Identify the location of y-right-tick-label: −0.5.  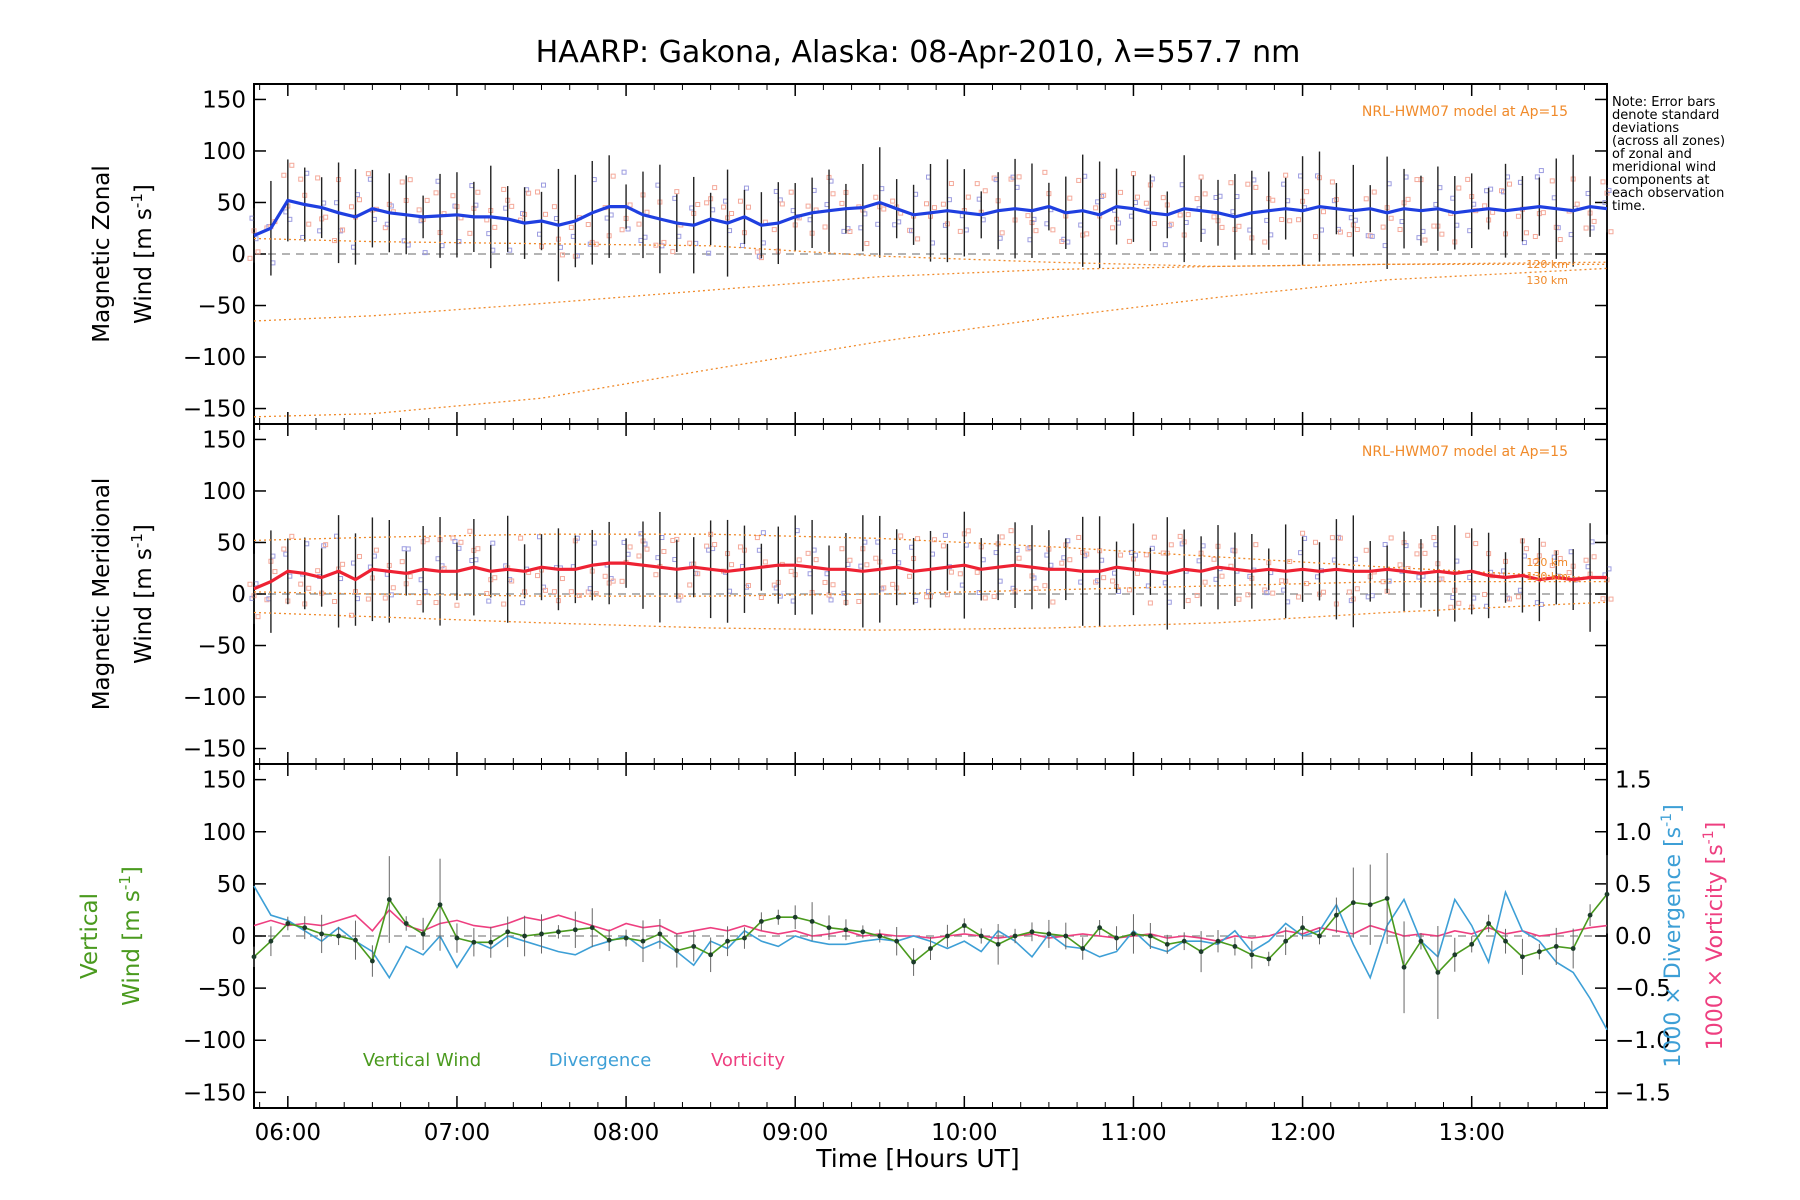
(1643, 989).